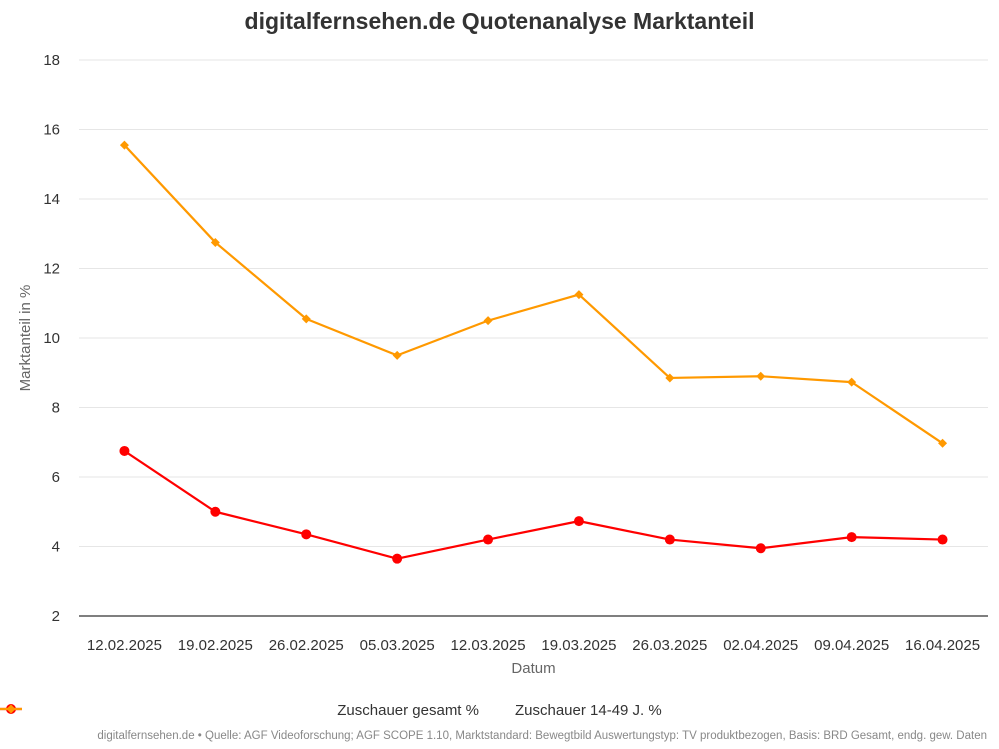 Image resolution: width=999 pixels, height=749 pixels. Describe the element at coordinates (51, 269) in the screenshot. I see `y-tick-label: 12` at that location.